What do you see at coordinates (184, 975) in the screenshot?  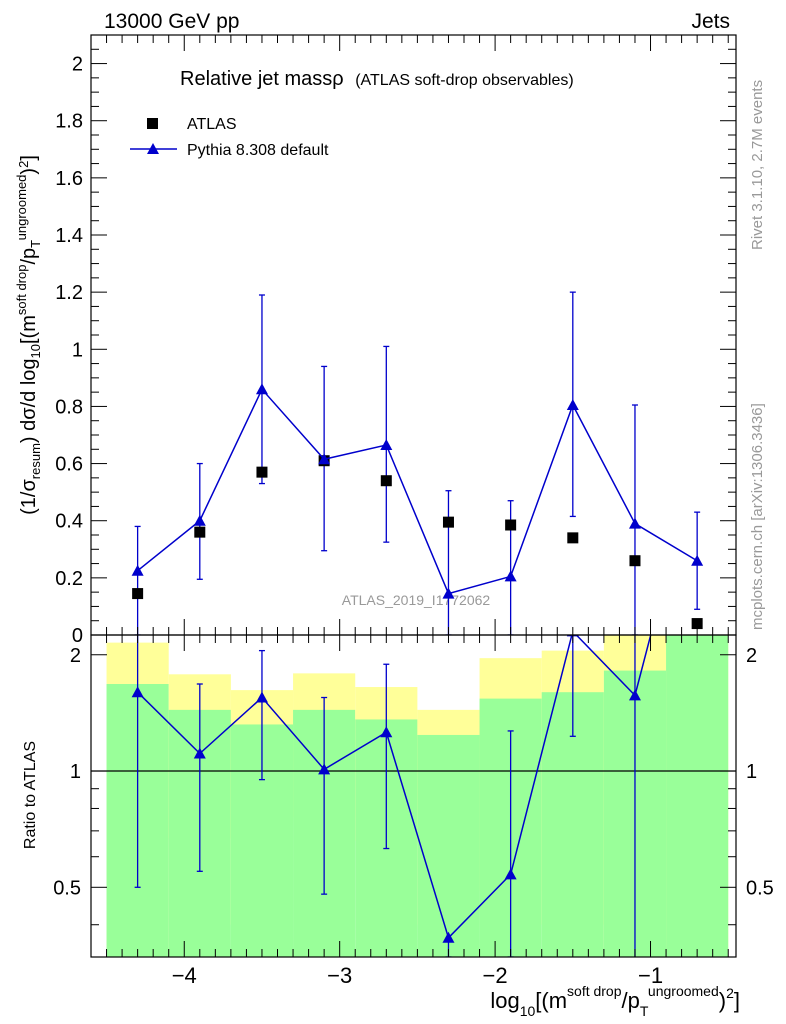 I see `x-tick-label: −4` at bounding box center [184, 975].